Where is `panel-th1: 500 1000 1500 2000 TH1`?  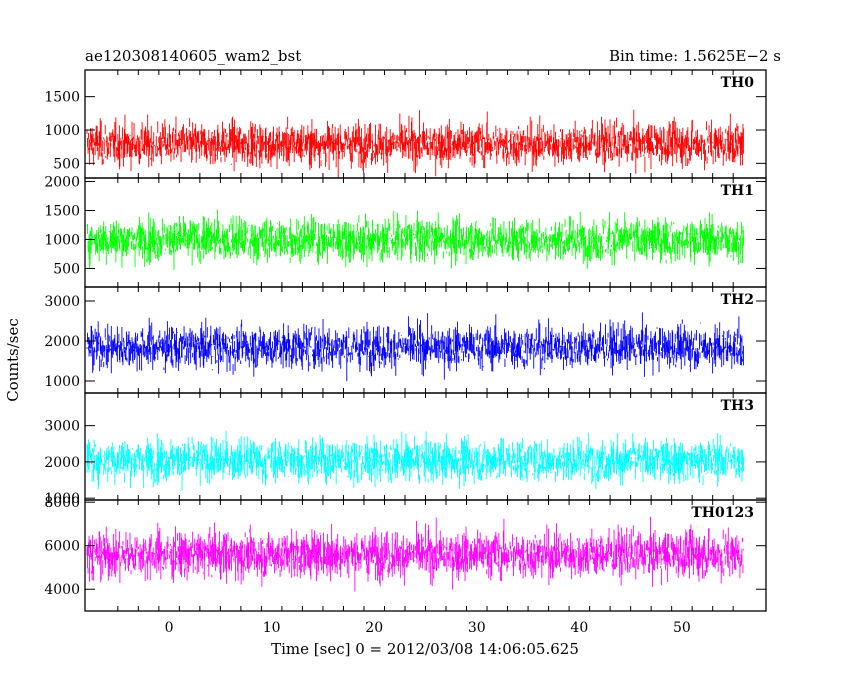 panel-th1: 500 1000 1500 2000 TH1 is located at coordinates (405, 231).